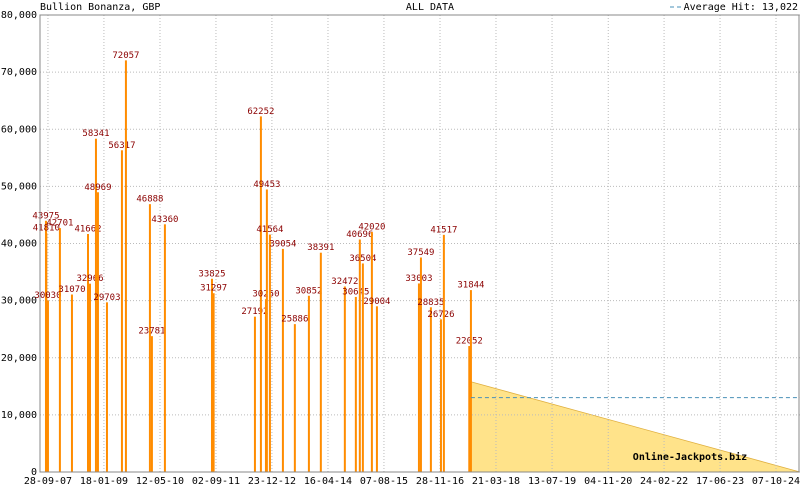 Image resolution: width=800 pixels, height=490 pixels. I want to click on value-label: 62252, so click(260, 112).